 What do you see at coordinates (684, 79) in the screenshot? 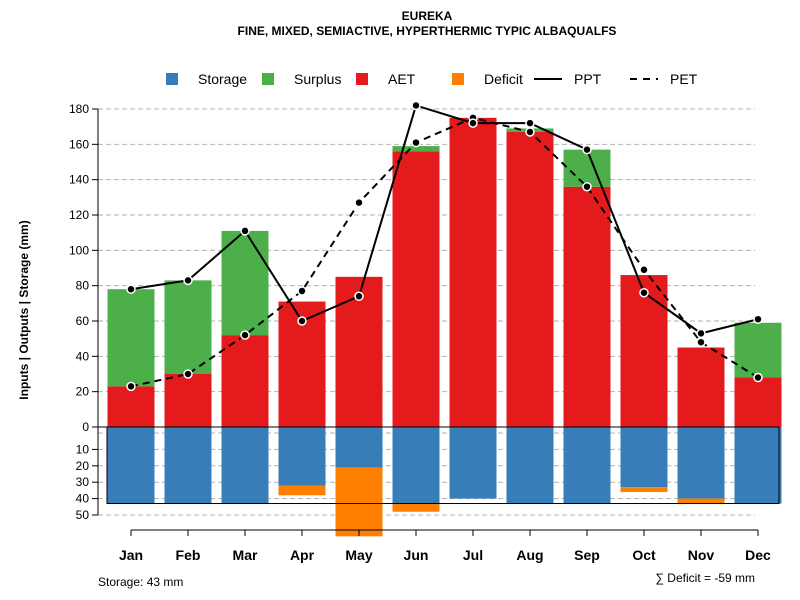
I see `legend-label: PET` at bounding box center [684, 79].